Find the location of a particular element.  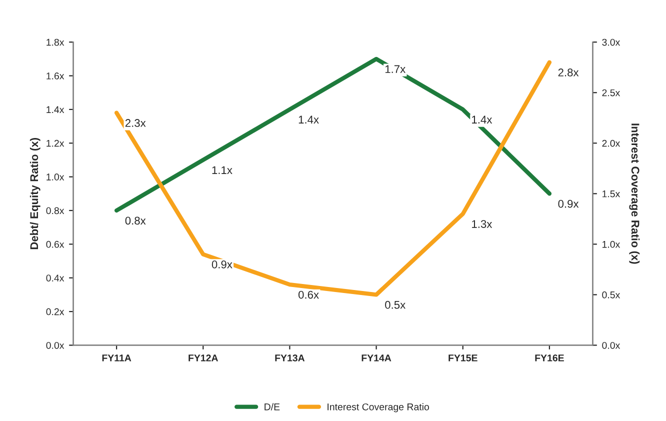

data-label: 1.3x is located at coordinates (482, 224).